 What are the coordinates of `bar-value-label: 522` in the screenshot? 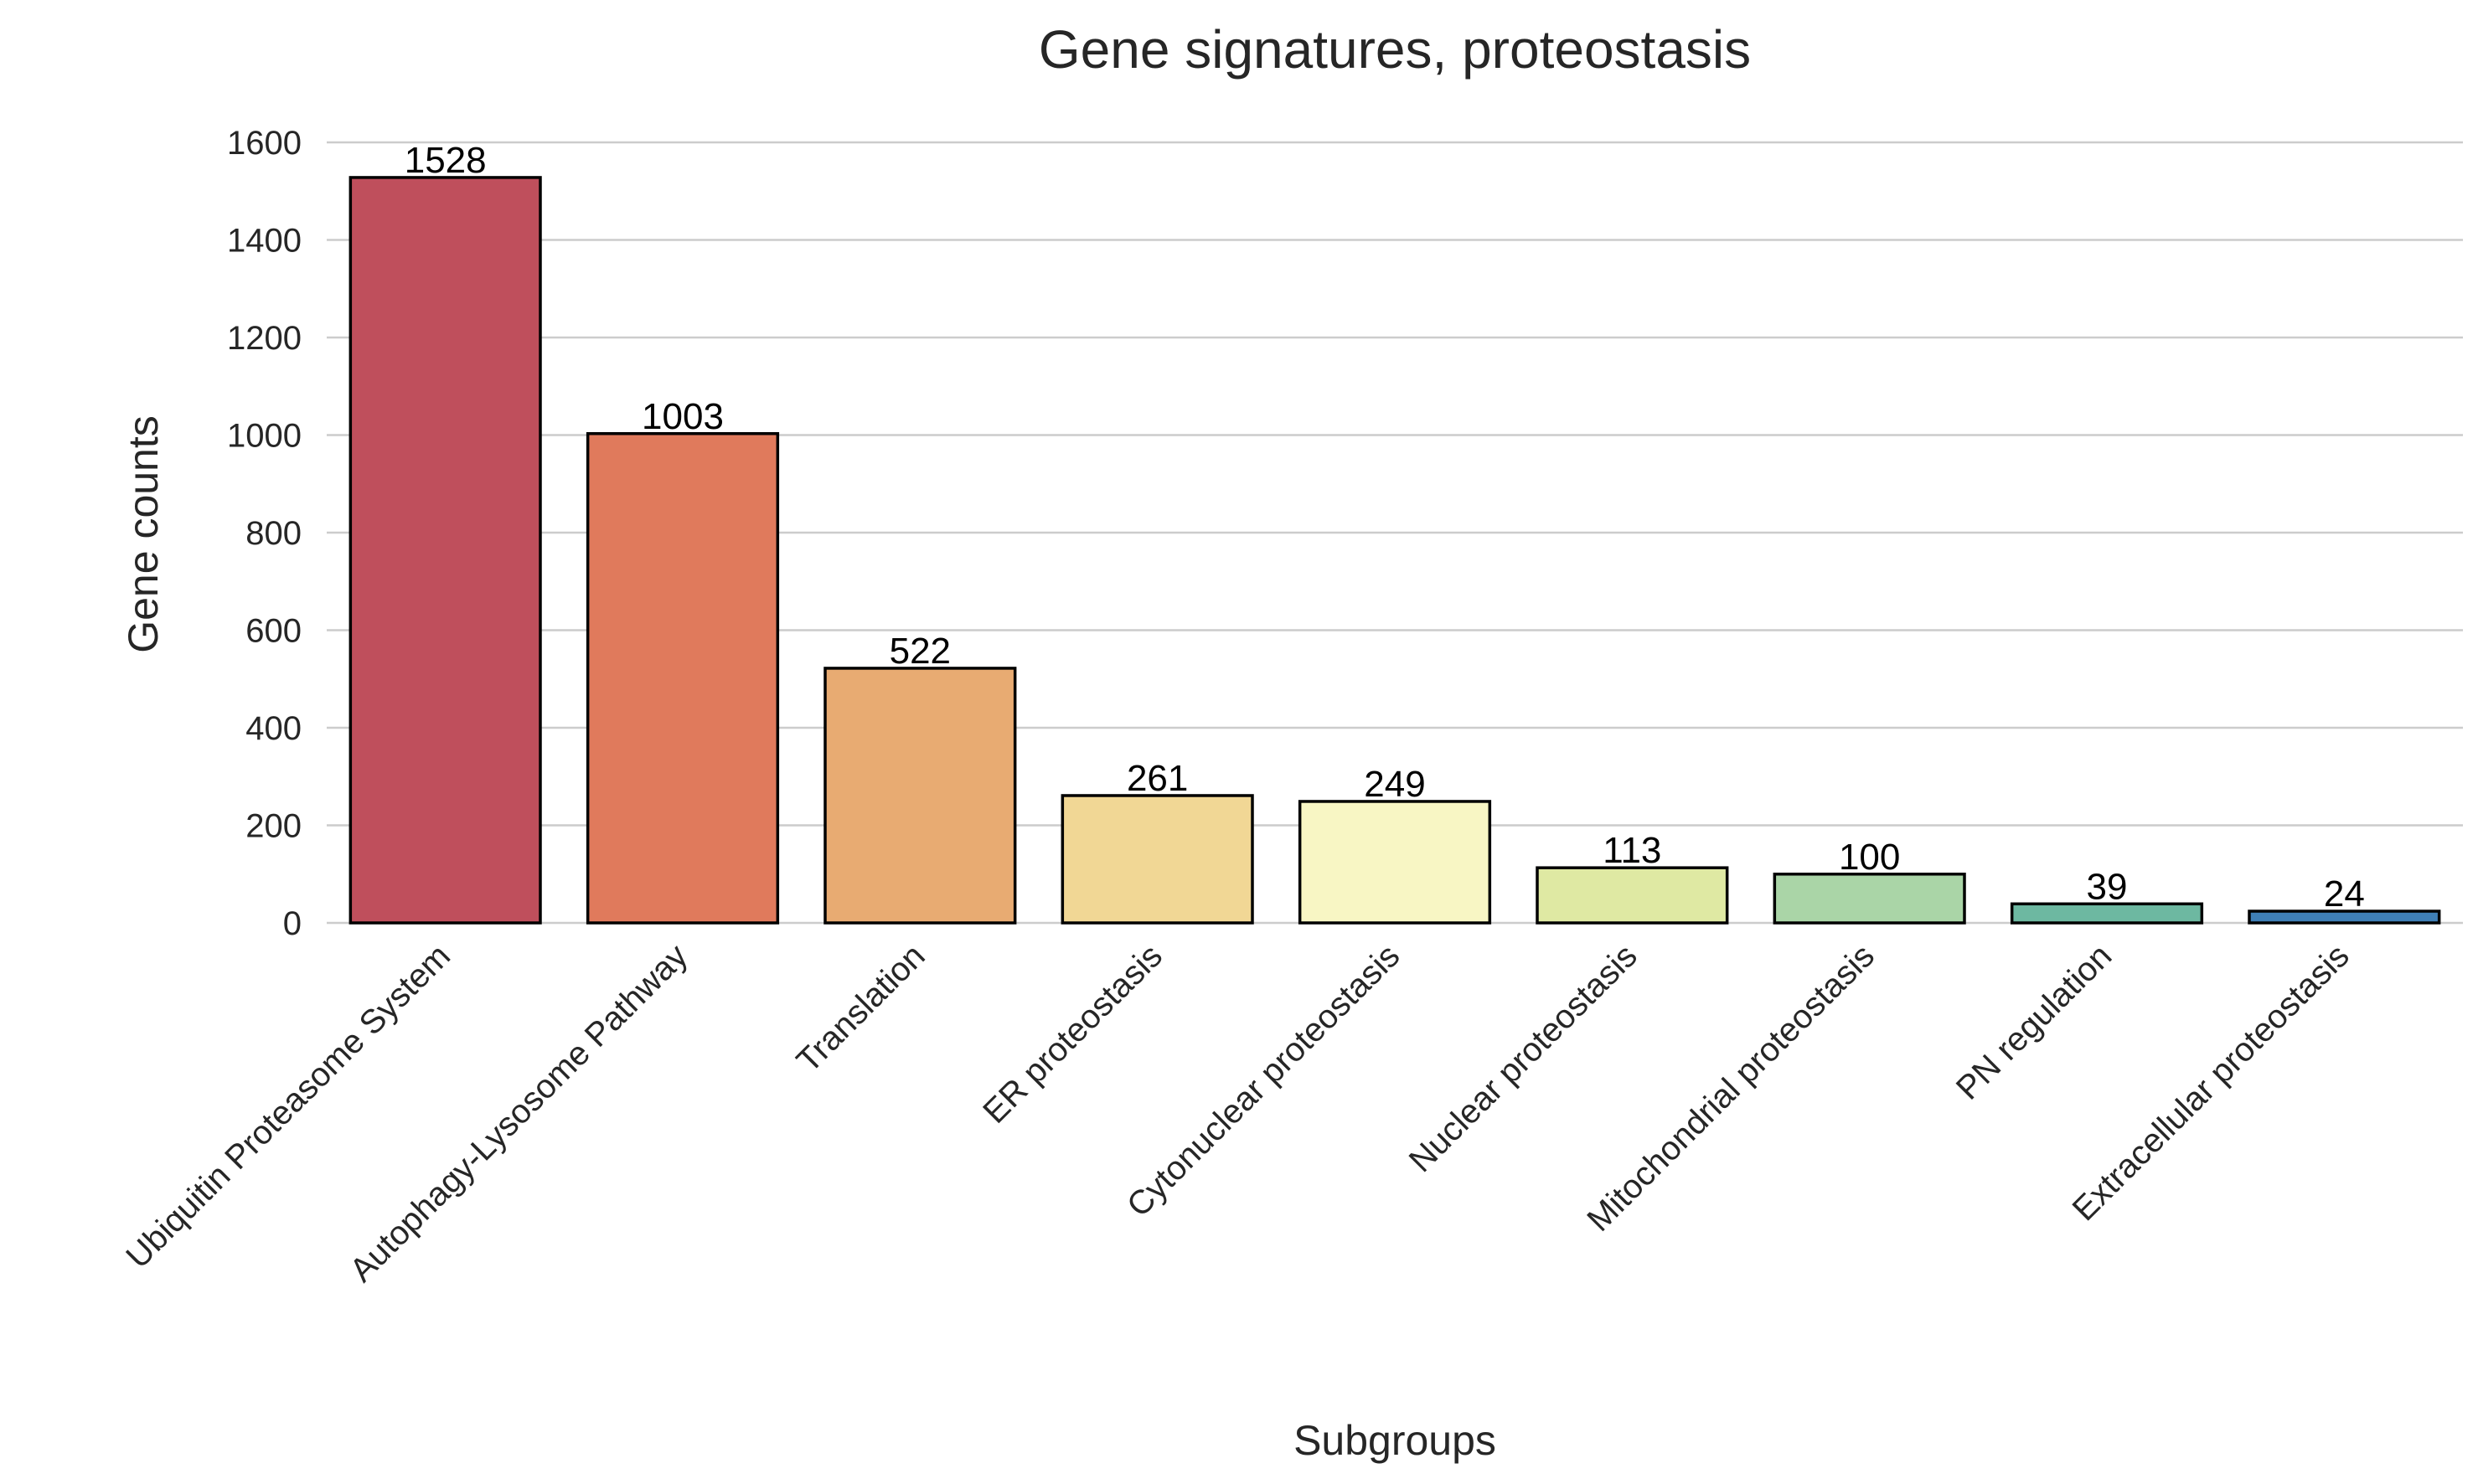 It's located at (920, 651).